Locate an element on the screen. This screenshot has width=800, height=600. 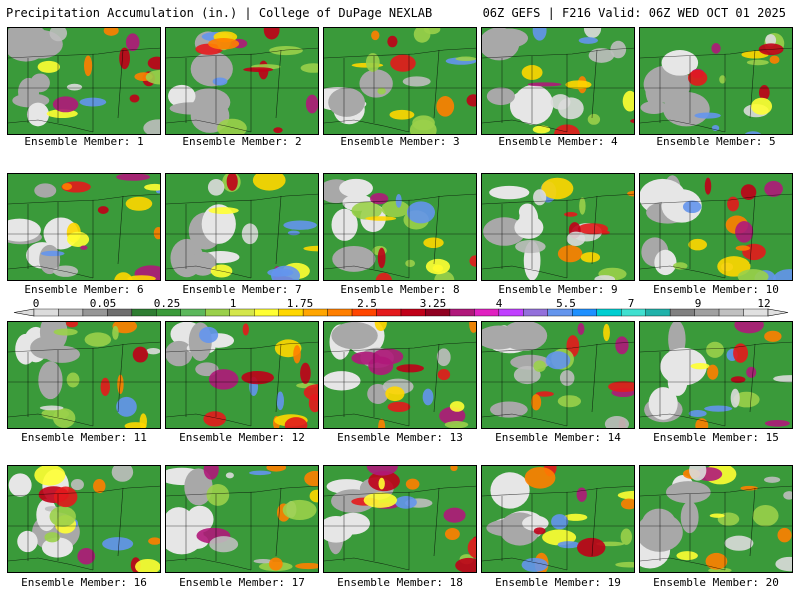
colorbar-tick-label: 1.75 is located at coordinates (300, 304).